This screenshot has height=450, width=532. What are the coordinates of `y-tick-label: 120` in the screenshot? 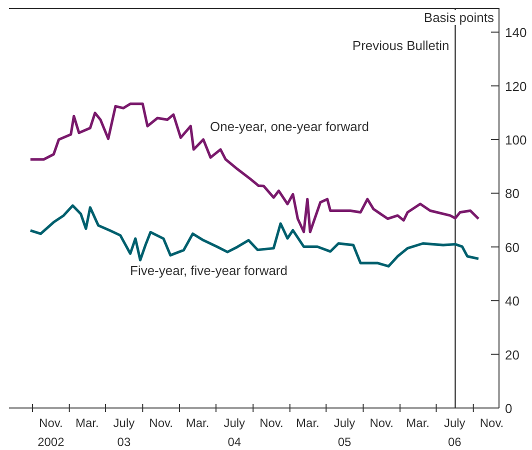 It's located at (516, 86).